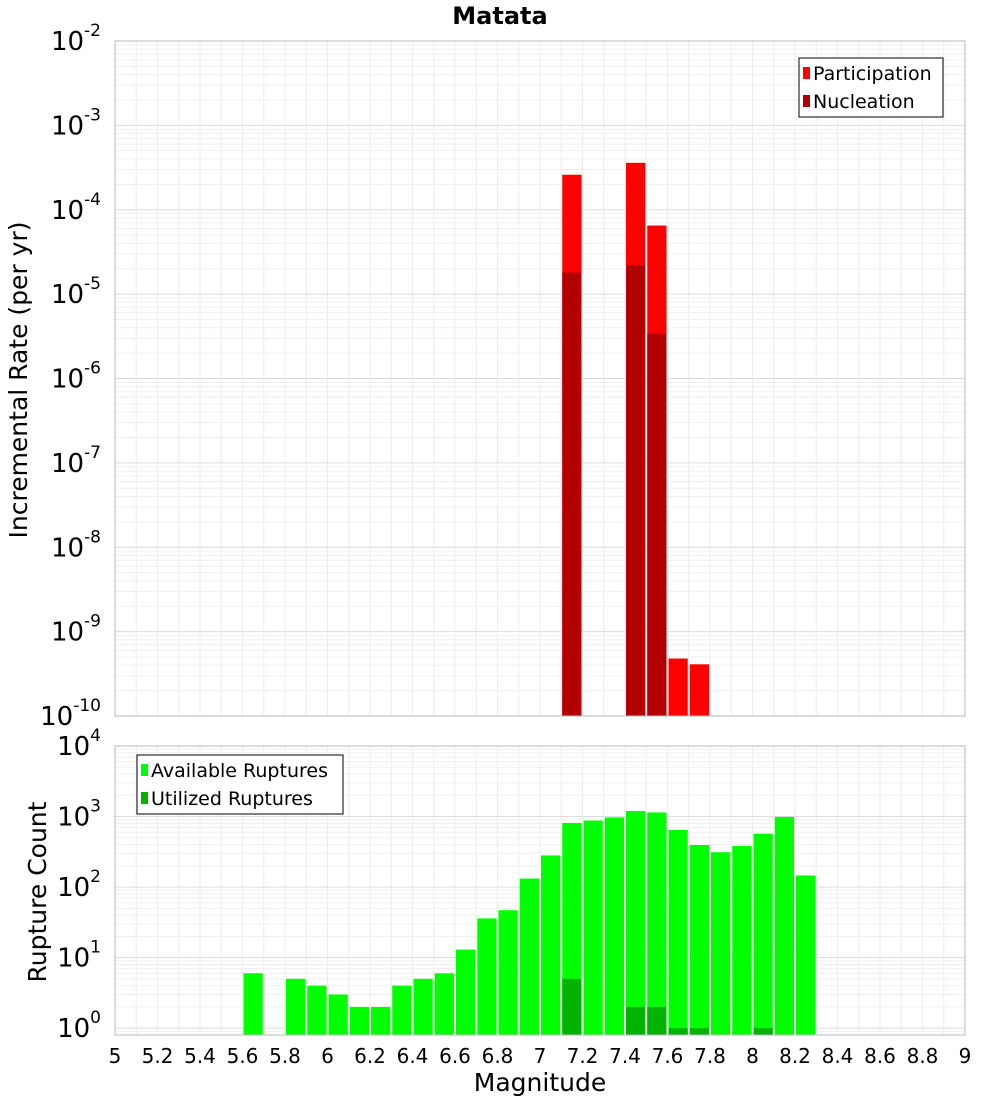 The width and height of the screenshot is (1000, 1104). I want to click on top-y-axis-label: Incremental Rate (per yr), so click(18, 380).